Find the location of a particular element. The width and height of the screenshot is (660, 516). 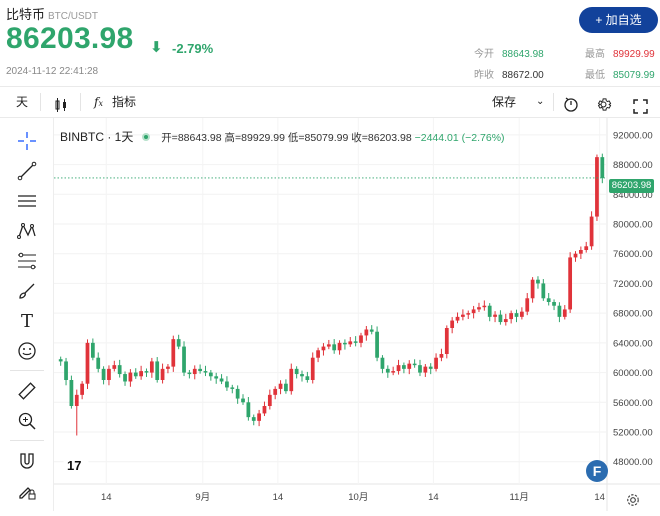

ruler-icon is located at coordinates (27, 391).